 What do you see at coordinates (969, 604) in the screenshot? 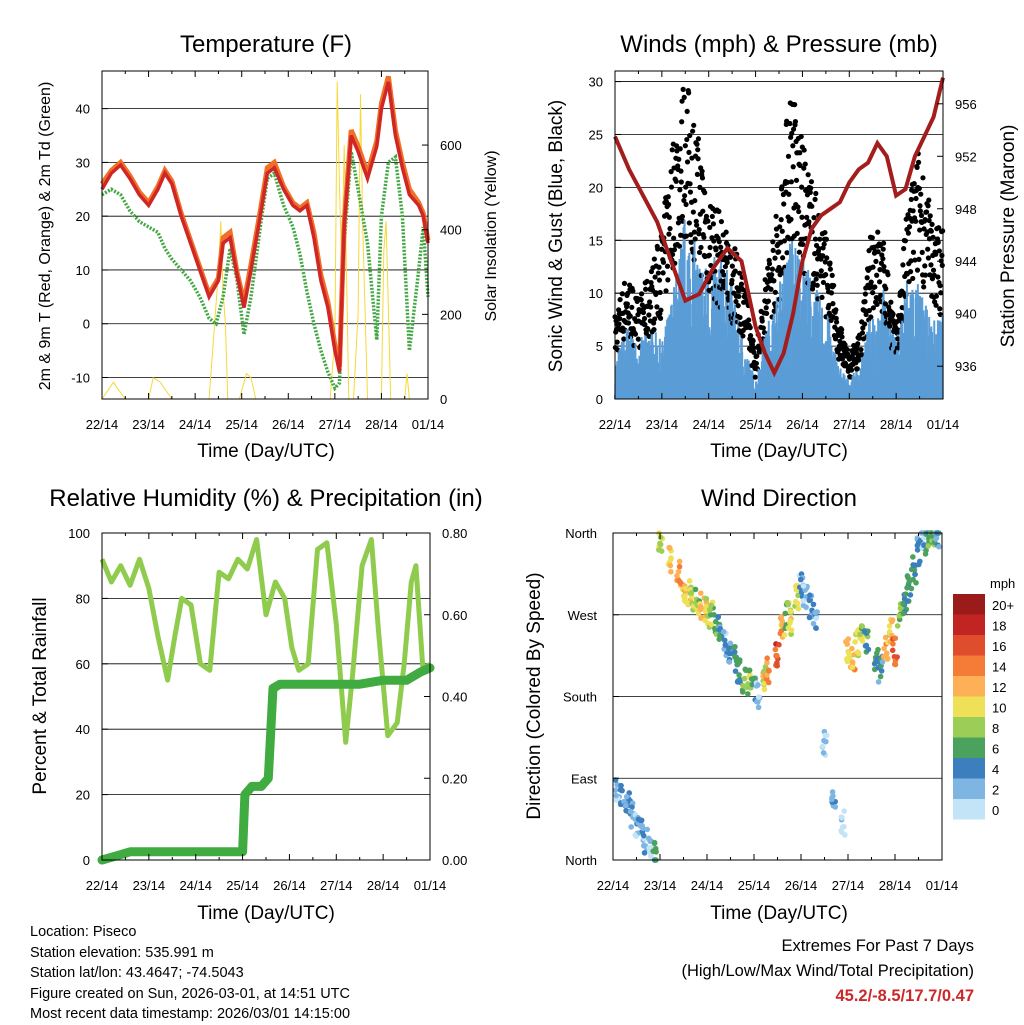
I see `legend-swatch` at bounding box center [969, 604].